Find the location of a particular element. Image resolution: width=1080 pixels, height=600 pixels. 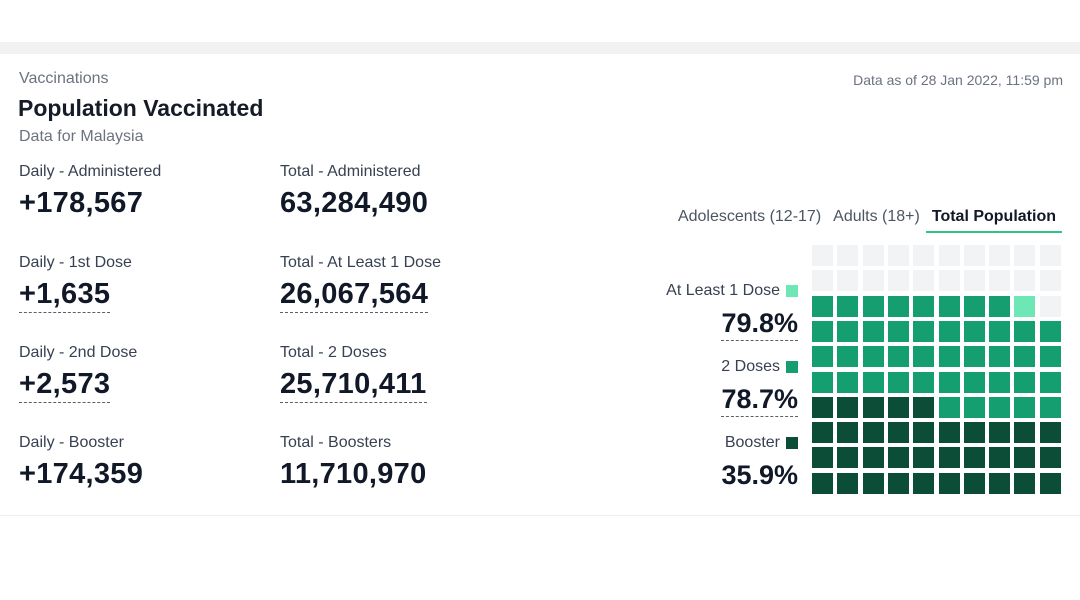

stat-label: Total - 2 Doses is located at coordinates (333, 352).